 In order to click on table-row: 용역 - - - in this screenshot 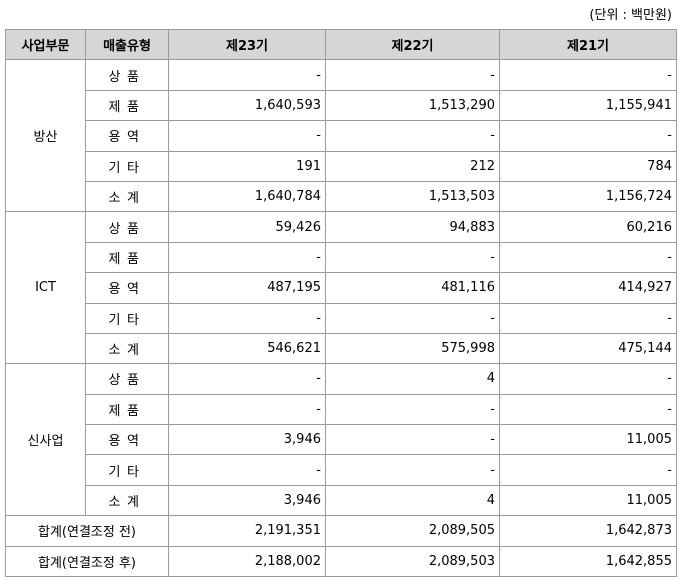, I will do `click(341, 136)`.